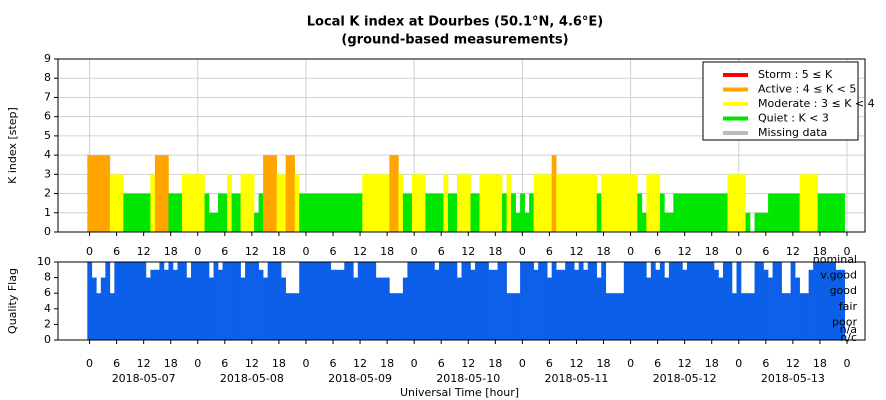 This screenshot has width=886, height=400. What do you see at coordinates (843, 290) in the screenshot?
I see `y2-tick-label: good` at bounding box center [843, 290].